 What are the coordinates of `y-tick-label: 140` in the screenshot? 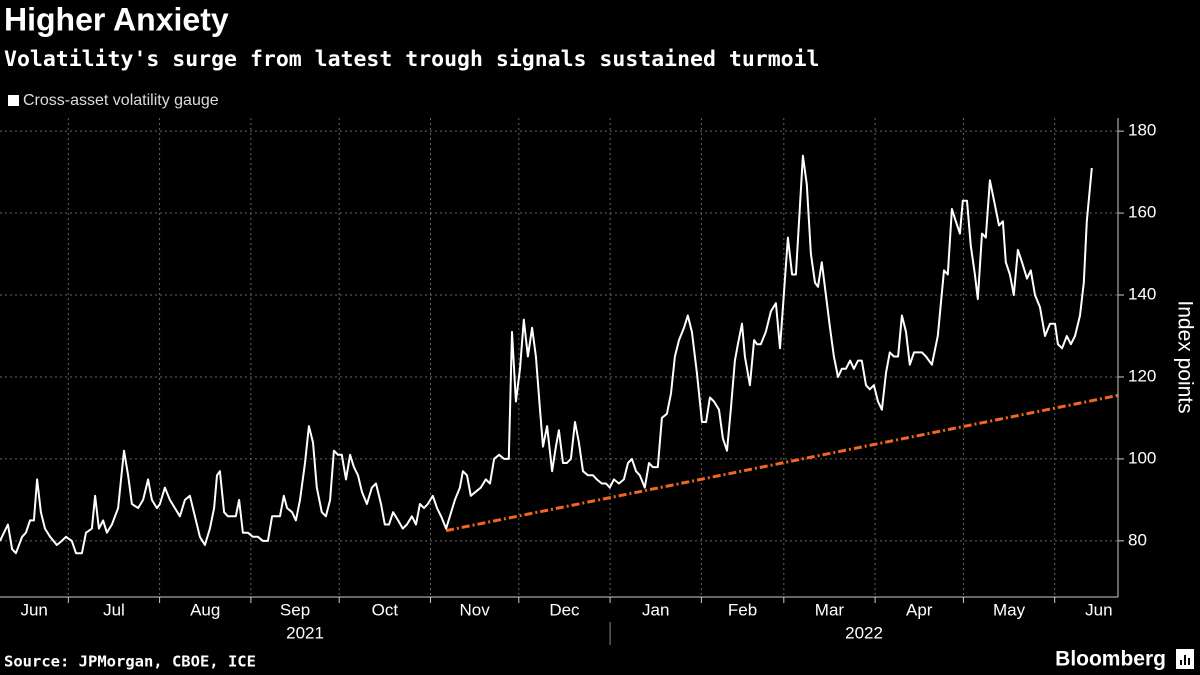 It's located at (1142, 293).